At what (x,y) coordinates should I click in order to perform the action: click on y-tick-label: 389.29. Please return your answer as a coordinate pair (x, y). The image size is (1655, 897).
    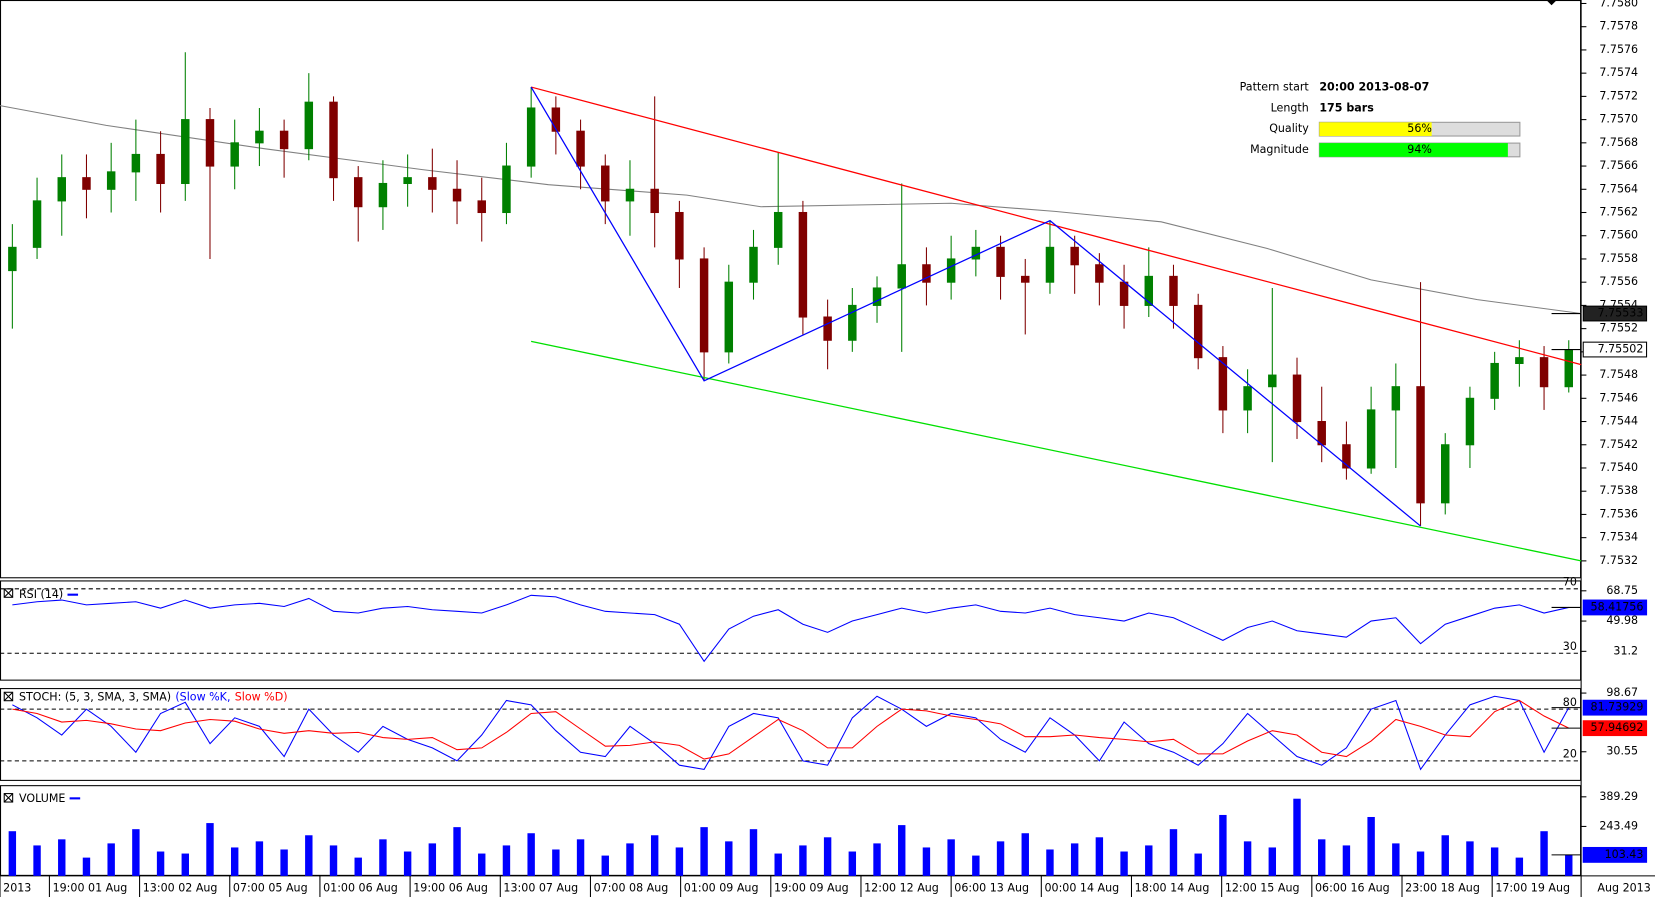
    Looking at the image, I should click on (1618, 796).